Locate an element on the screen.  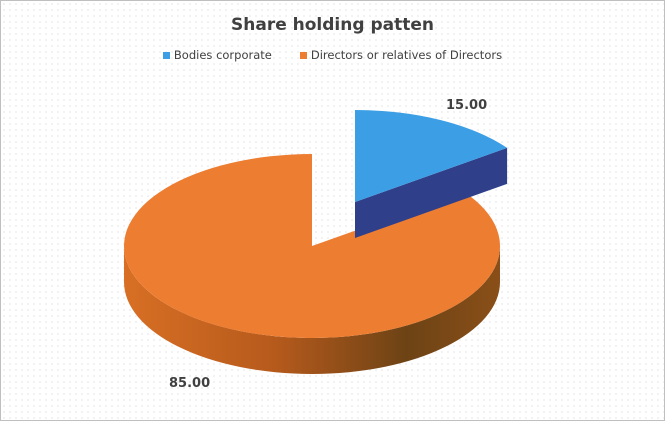
pie-slice-bodies-corporate is located at coordinates (431, 156).